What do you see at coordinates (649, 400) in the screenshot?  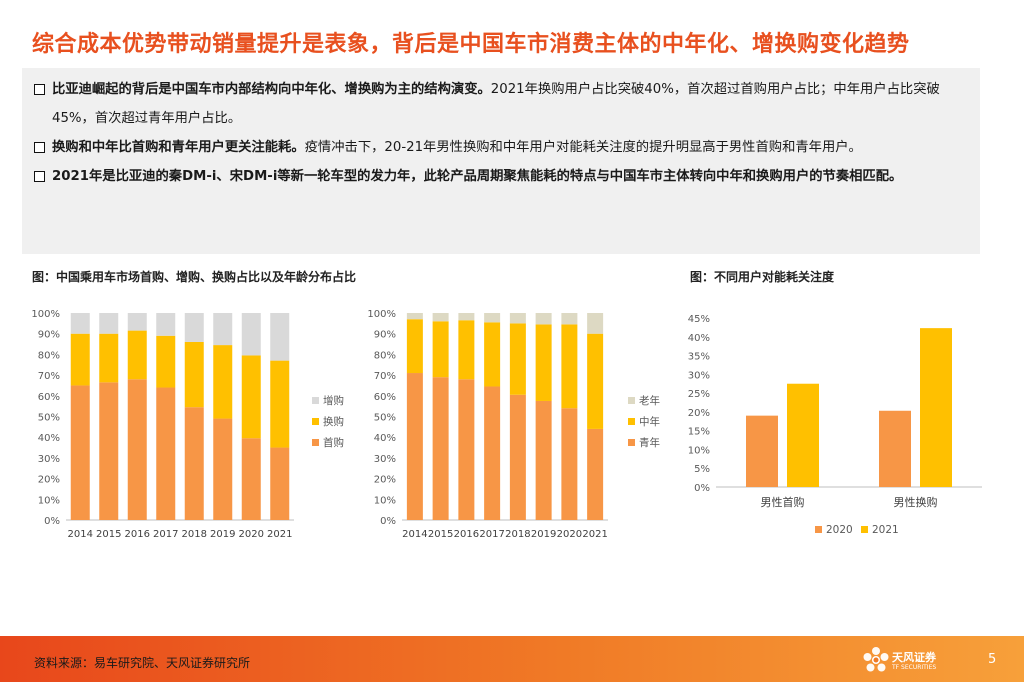 I see `legend-label: 老年` at bounding box center [649, 400].